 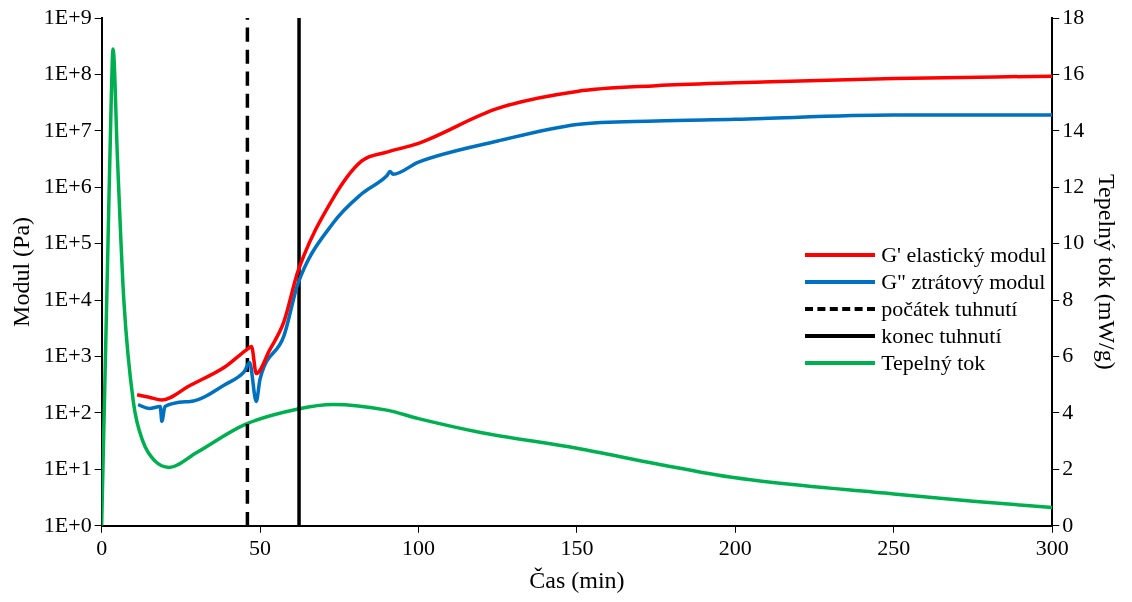 What do you see at coordinates (1073, 186) in the screenshot?
I see `y2-tick-label: 12` at bounding box center [1073, 186].